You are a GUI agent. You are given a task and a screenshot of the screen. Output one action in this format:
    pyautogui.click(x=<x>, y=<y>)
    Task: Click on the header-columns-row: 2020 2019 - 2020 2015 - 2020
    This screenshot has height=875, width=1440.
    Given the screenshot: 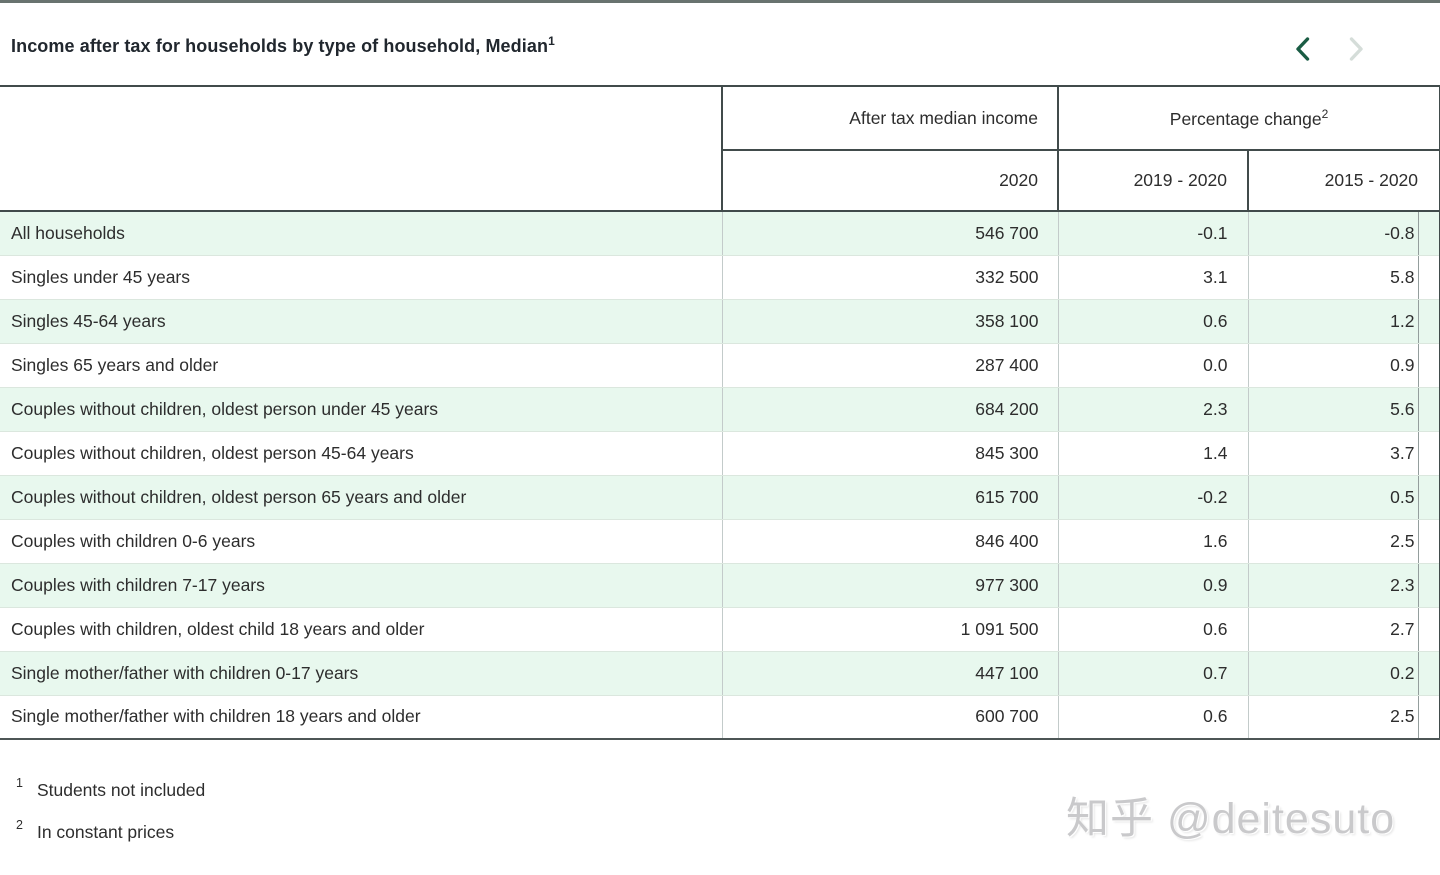 What is the action you would take?
    pyautogui.click(x=720, y=181)
    